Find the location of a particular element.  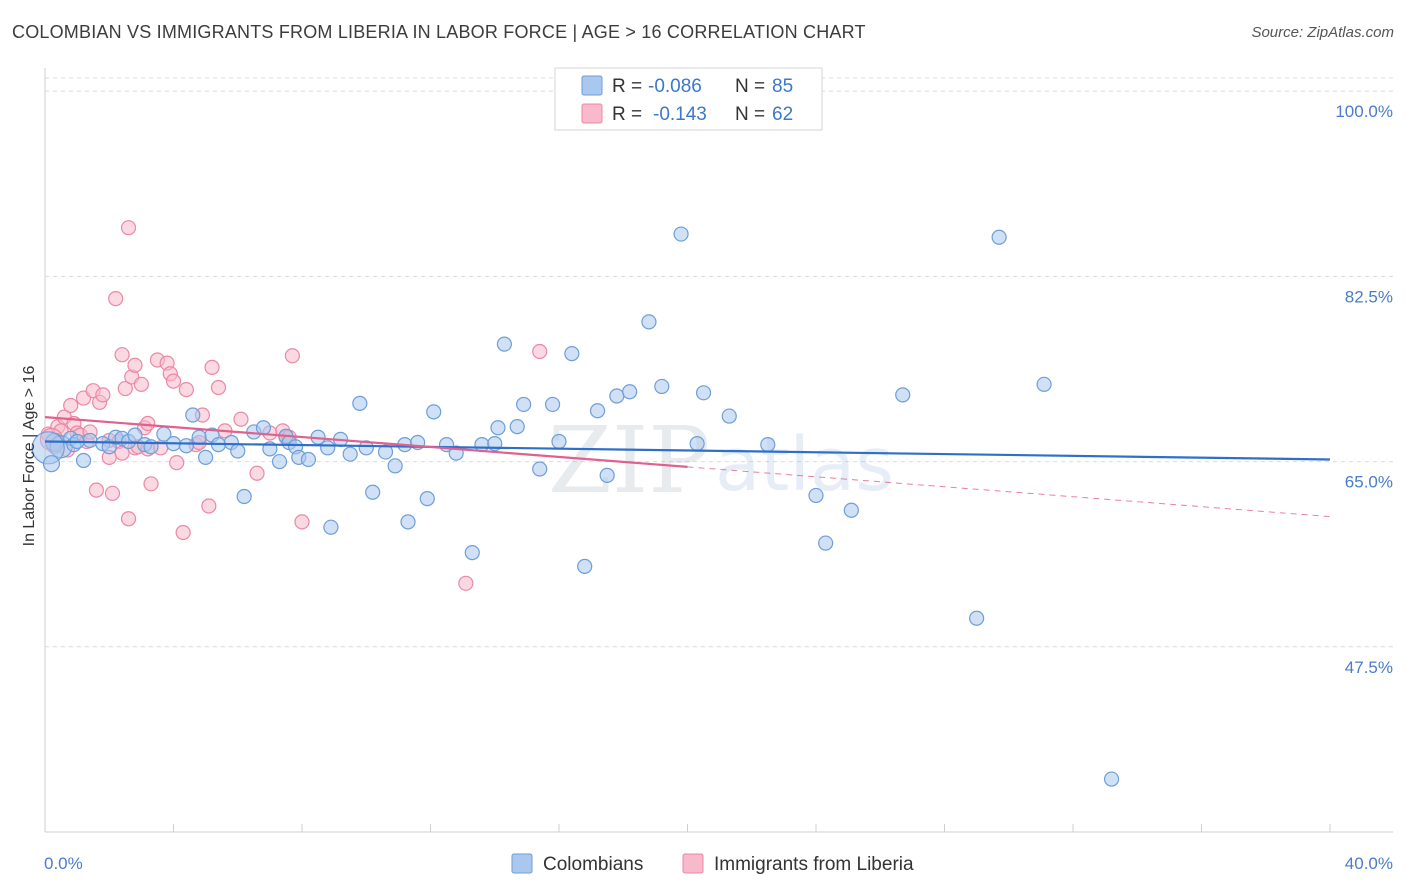

chart-source: Source: ZipAtlas.com is located at coordinates (1322, 32).